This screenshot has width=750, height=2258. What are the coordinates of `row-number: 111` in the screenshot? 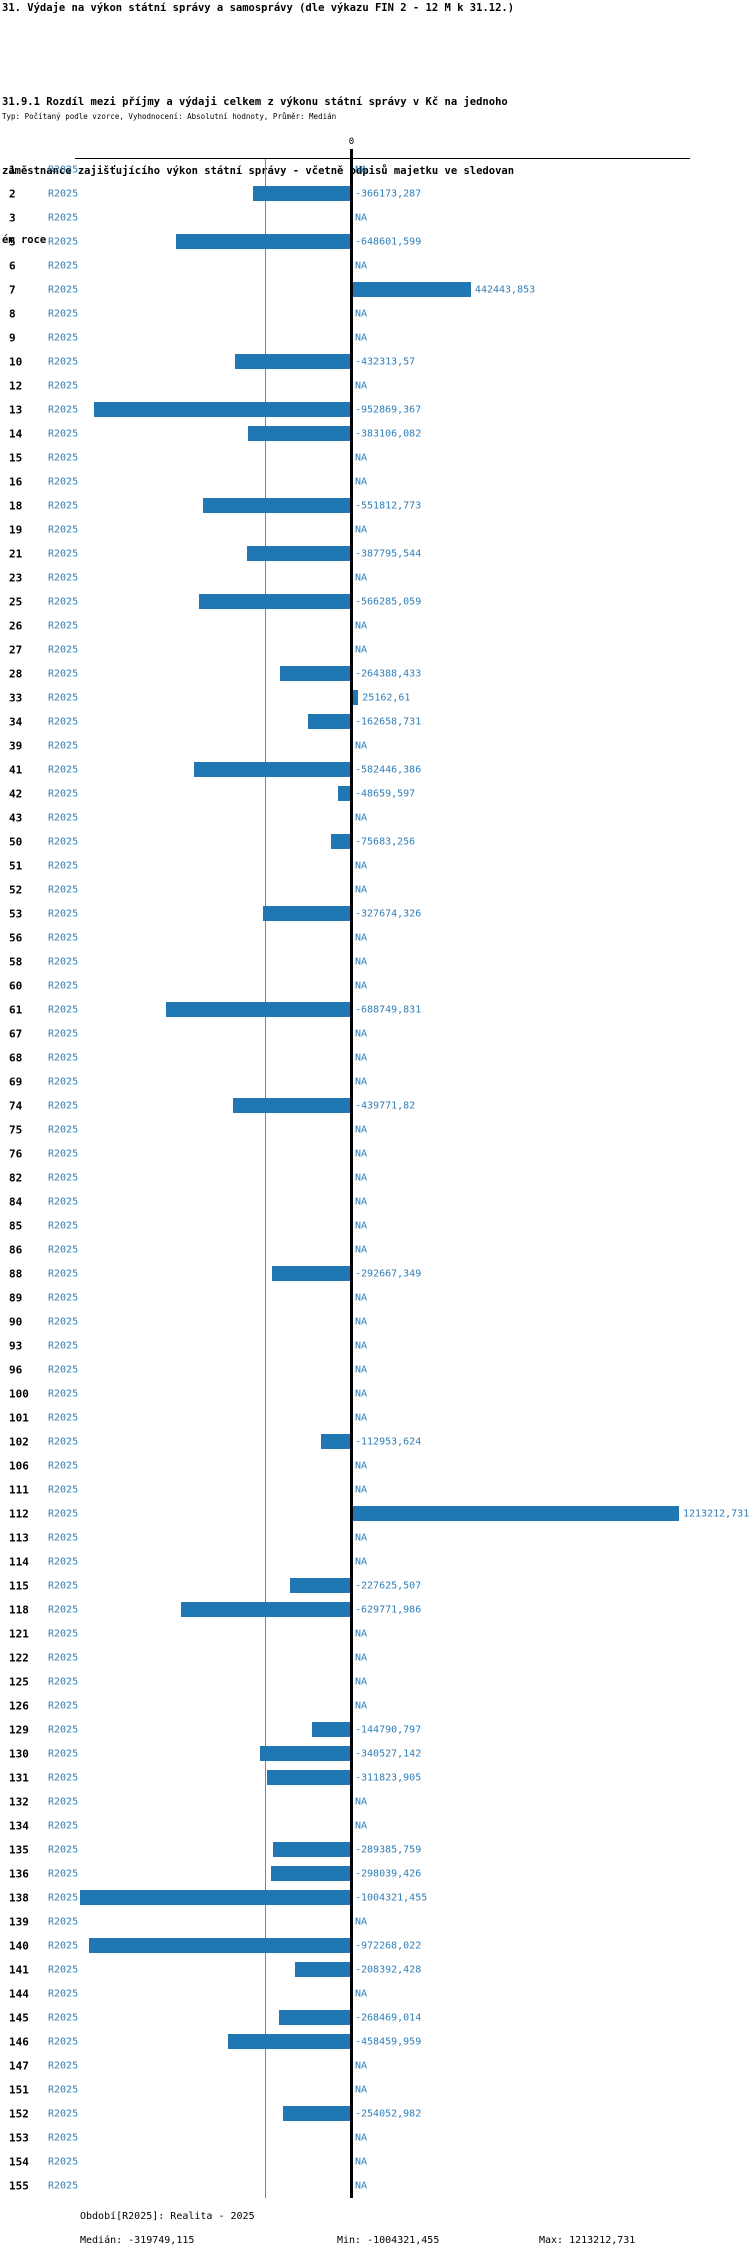 It's located at (19, 1490).